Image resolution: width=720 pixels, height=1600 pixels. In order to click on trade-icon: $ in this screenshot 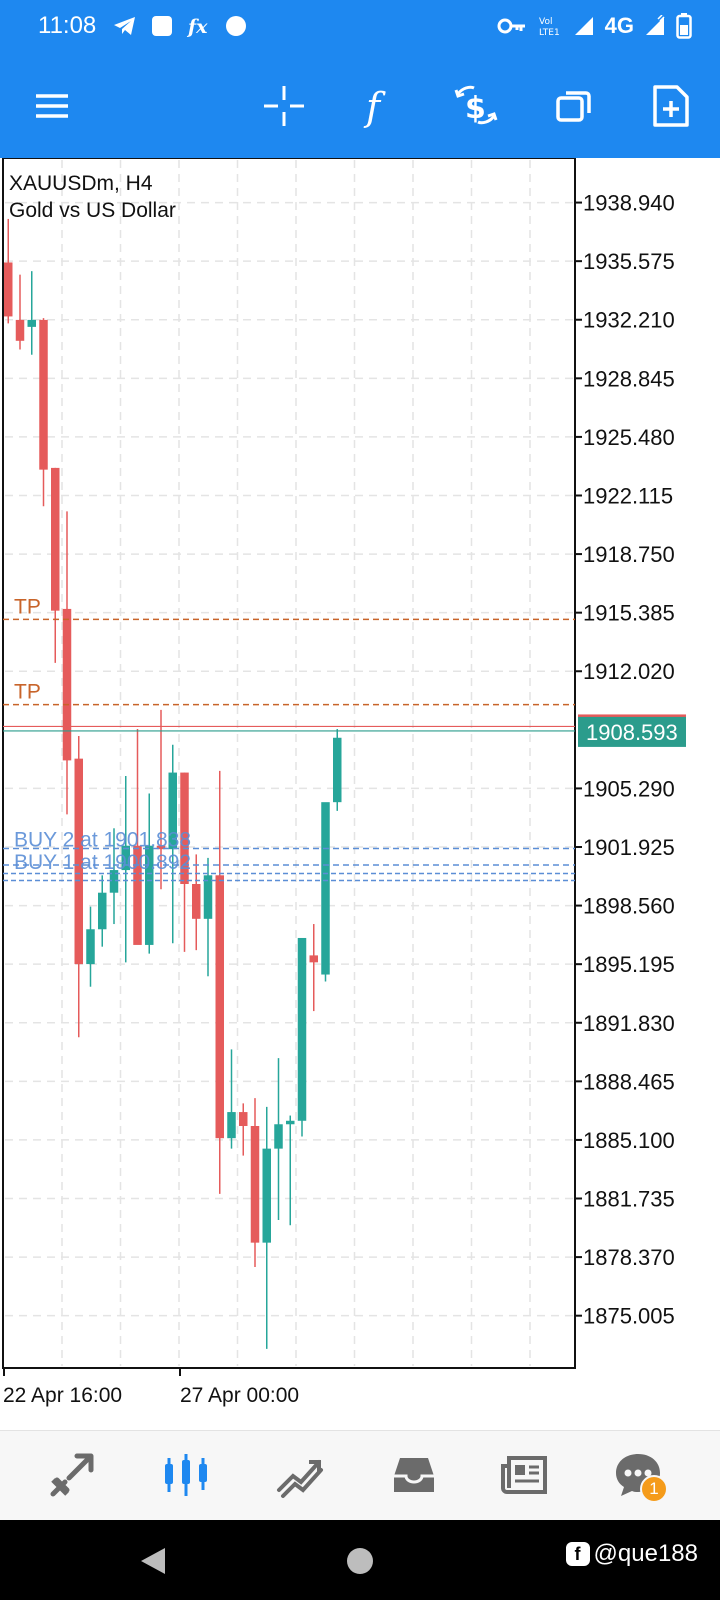, I will do `click(476, 106)`.